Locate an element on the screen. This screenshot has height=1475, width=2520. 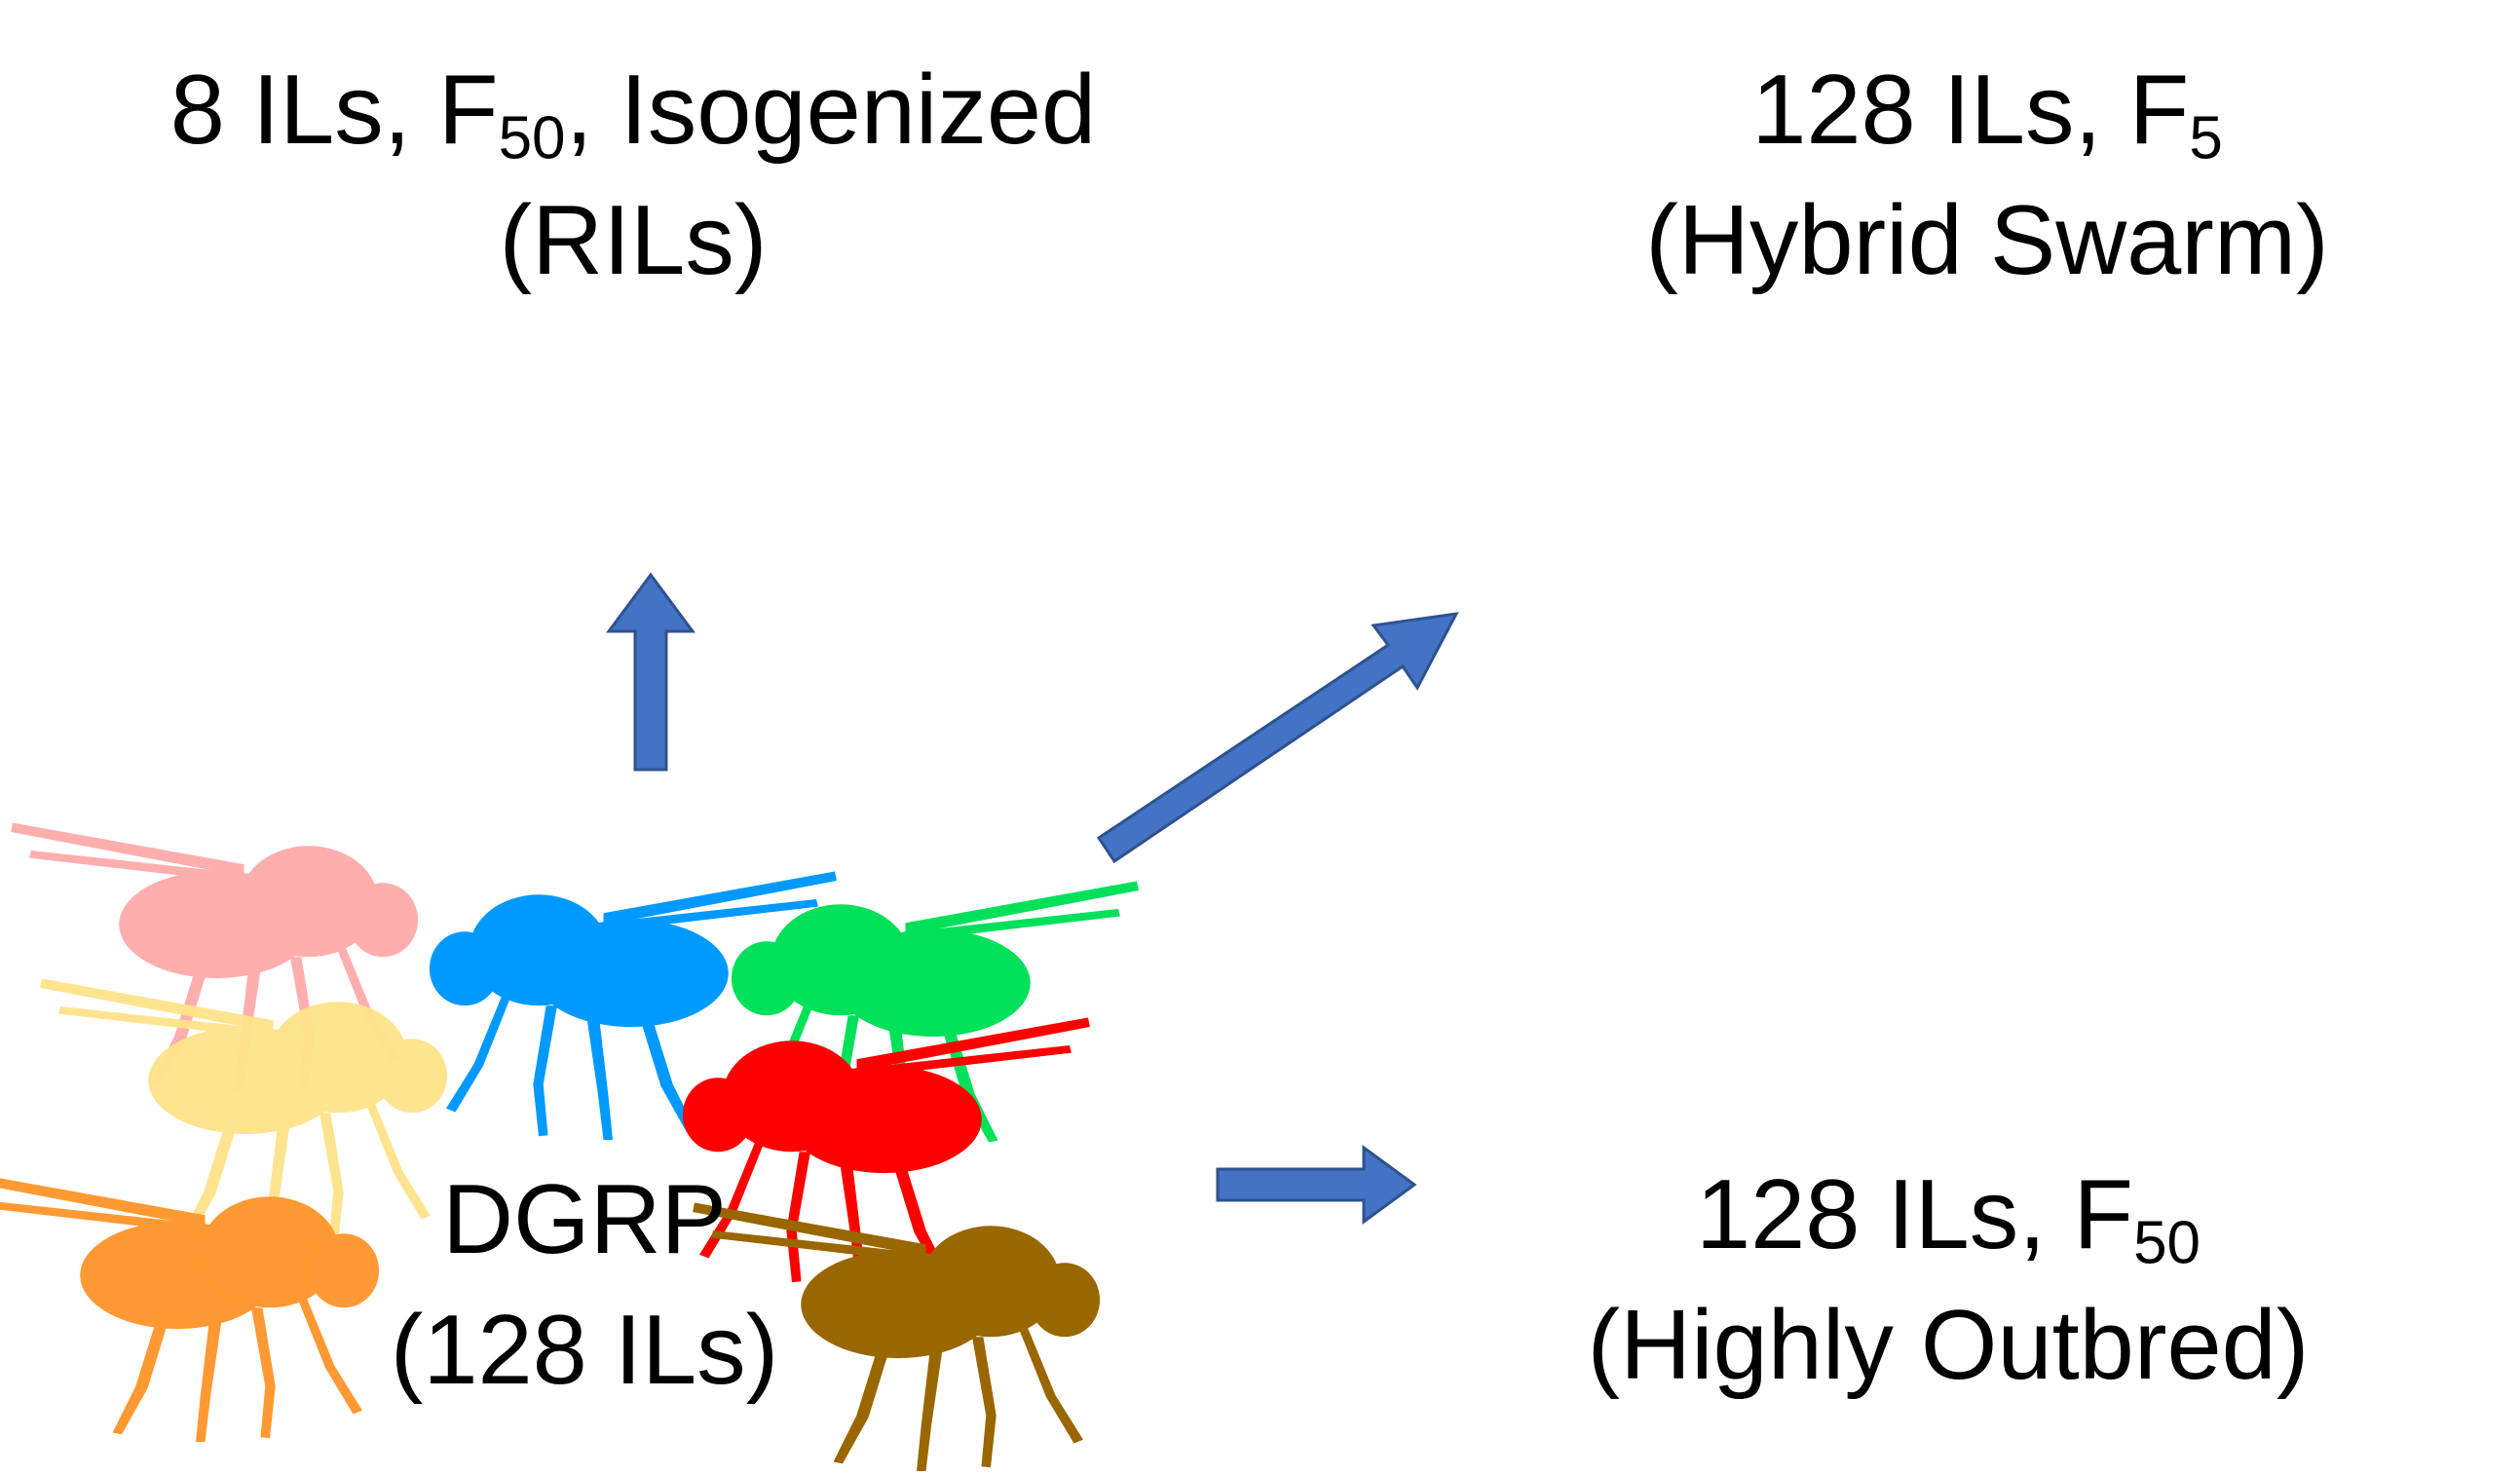
hybrid-swarm-flies is located at coordinates (2023, 509).